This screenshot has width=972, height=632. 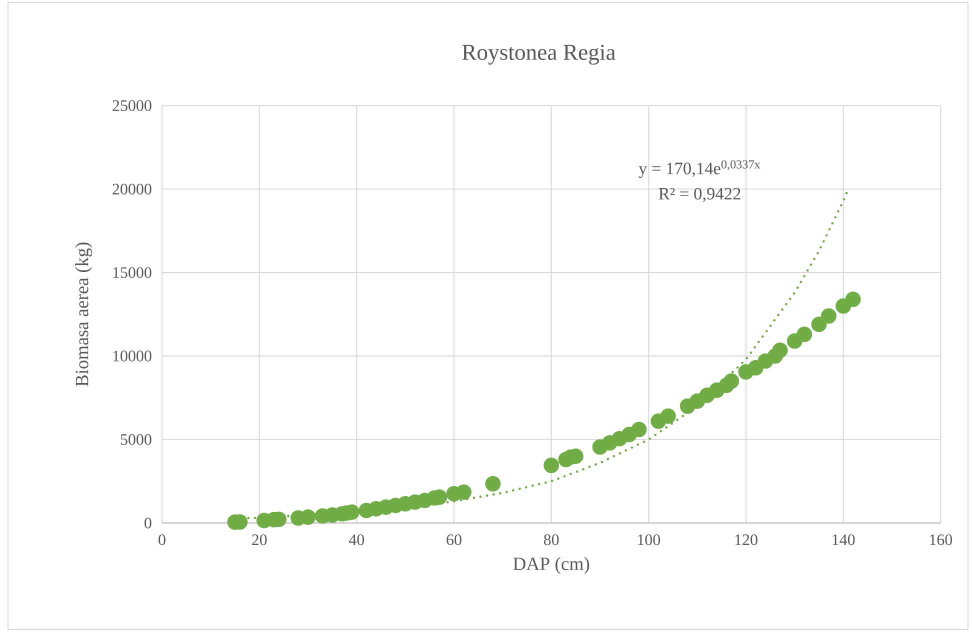 What do you see at coordinates (162, 540) in the screenshot?
I see `x-tick-label: 0` at bounding box center [162, 540].